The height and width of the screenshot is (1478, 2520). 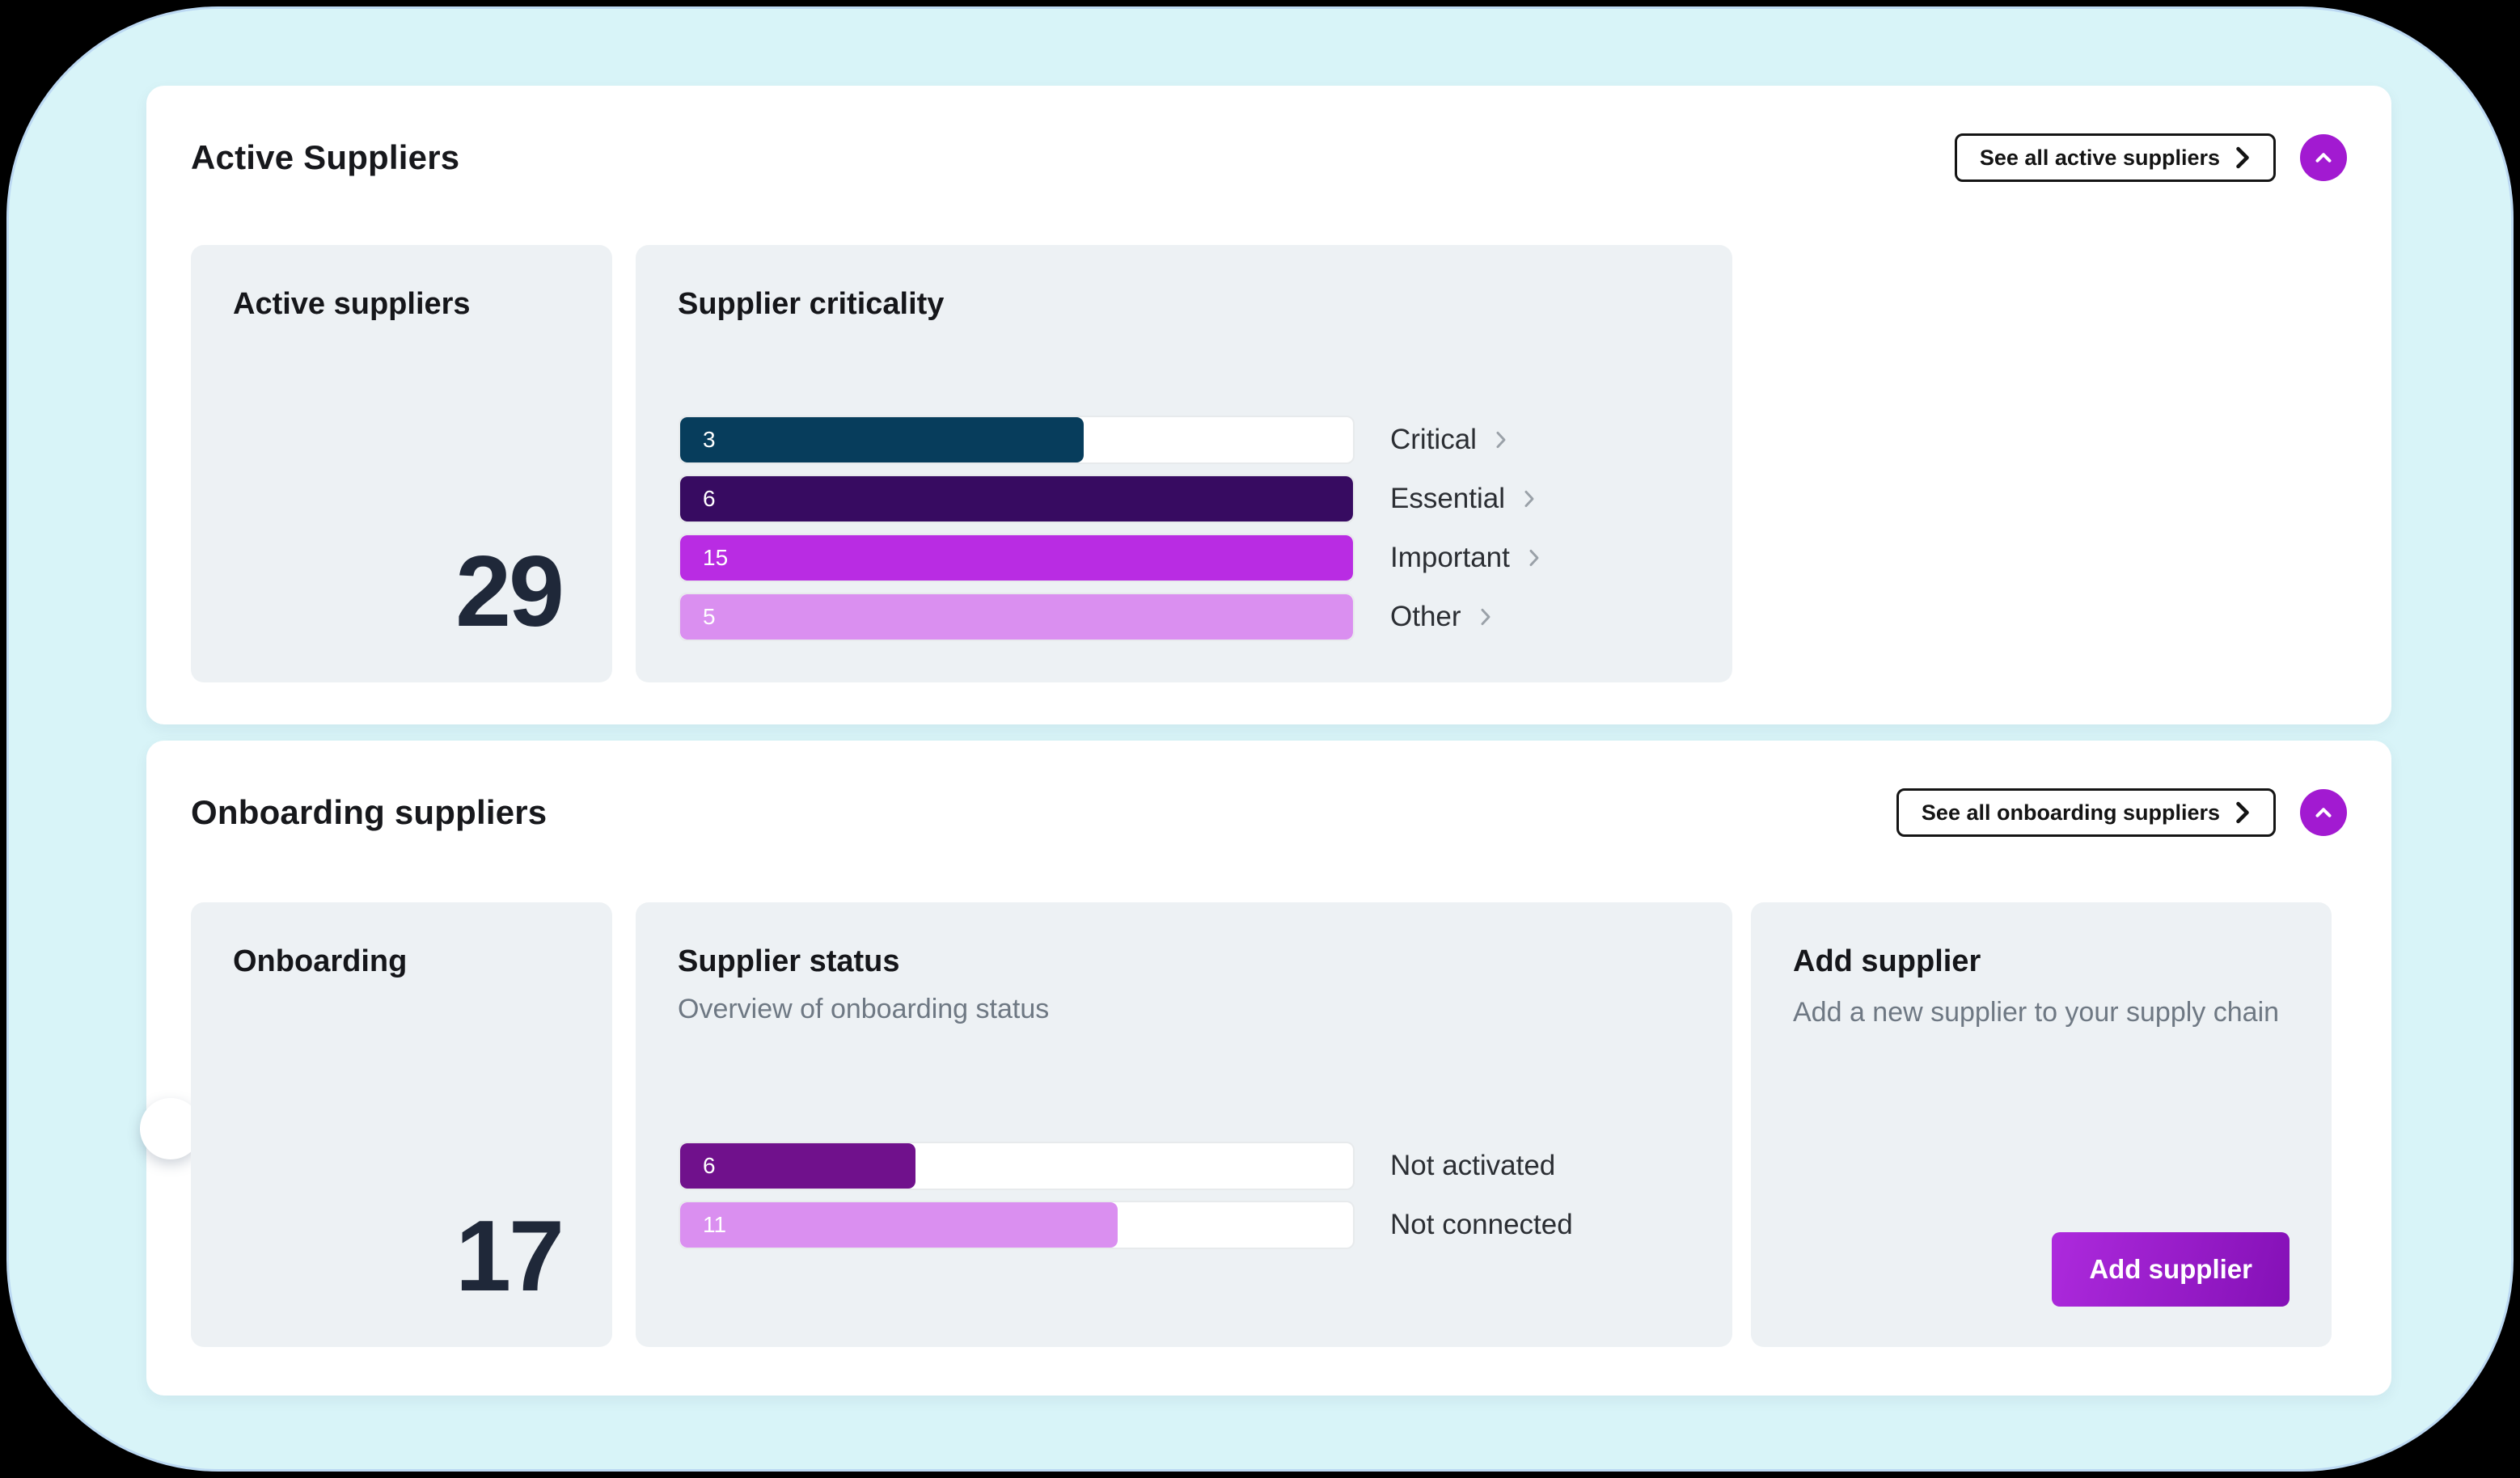 I want to click on criticality-label-other: Other, so click(x=1441, y=617).